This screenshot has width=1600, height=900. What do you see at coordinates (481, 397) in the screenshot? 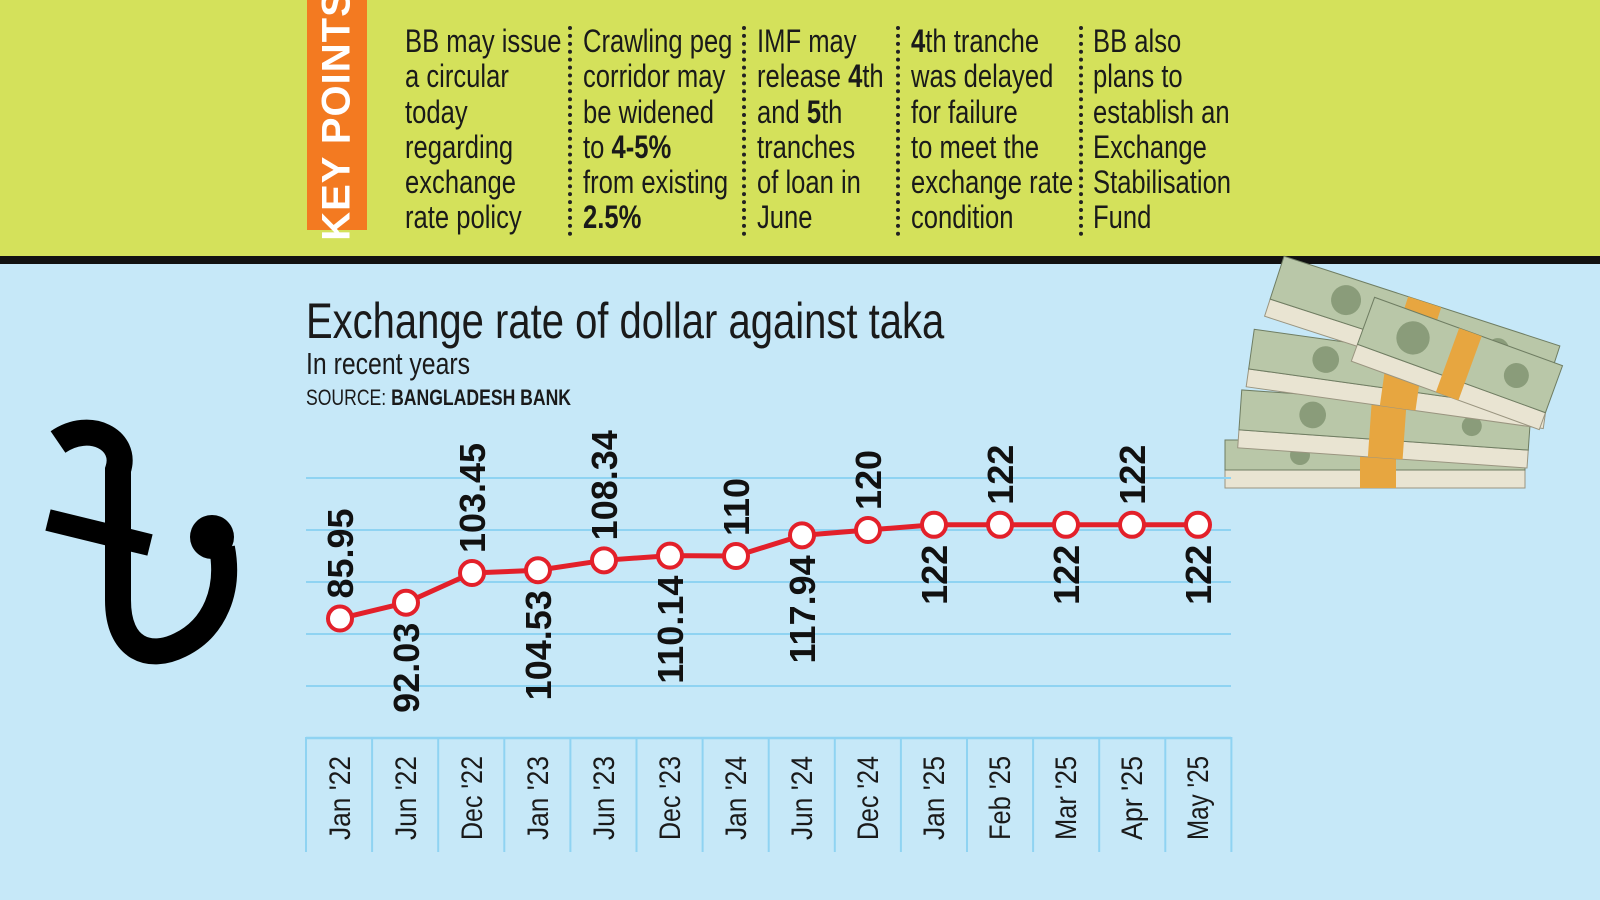
I see `source-name: BANGLADESH BANK` at bounding box center [481, 397].